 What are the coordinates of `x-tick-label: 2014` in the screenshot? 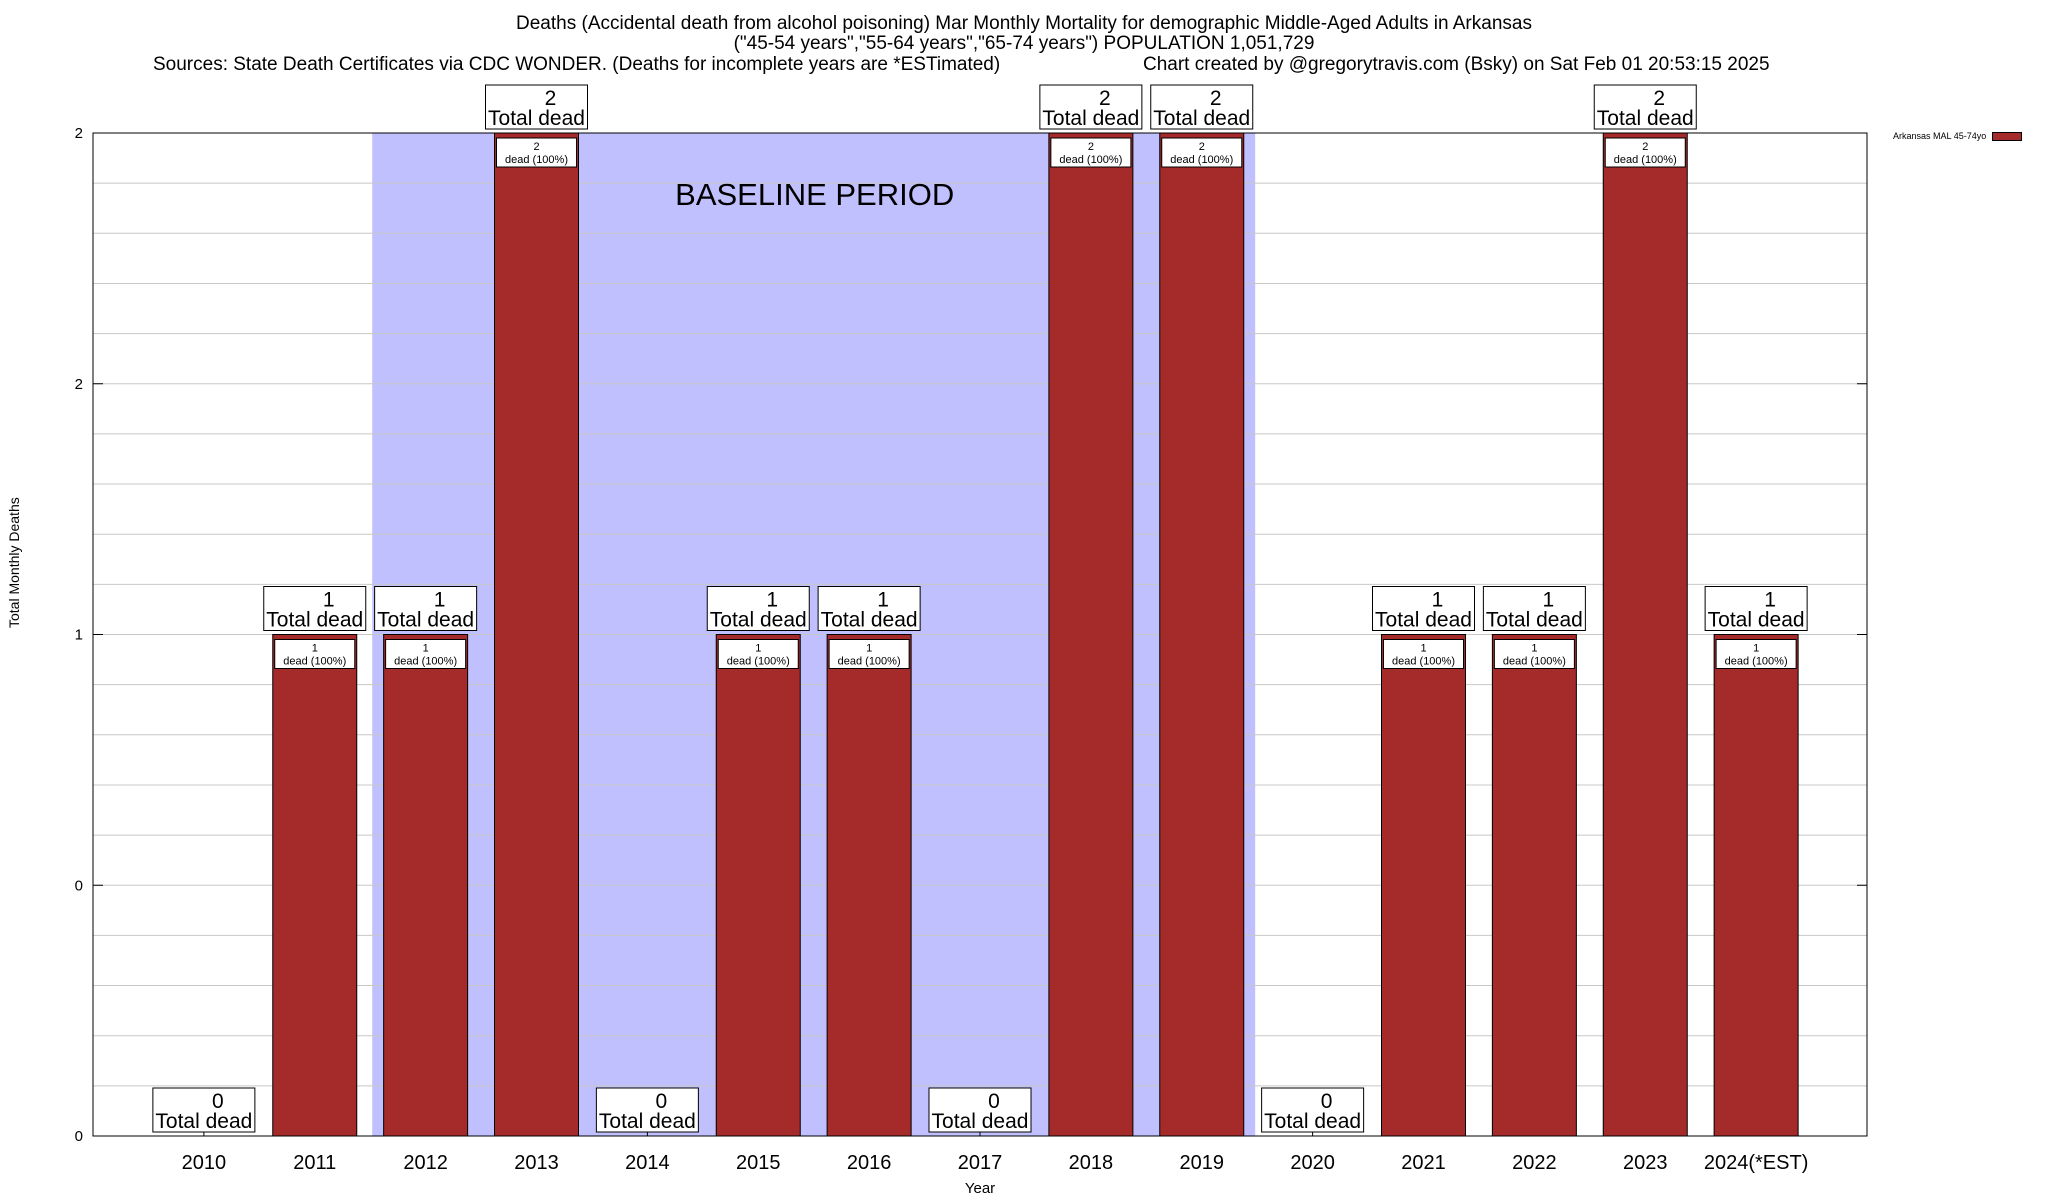 It's located at (647, 1163).